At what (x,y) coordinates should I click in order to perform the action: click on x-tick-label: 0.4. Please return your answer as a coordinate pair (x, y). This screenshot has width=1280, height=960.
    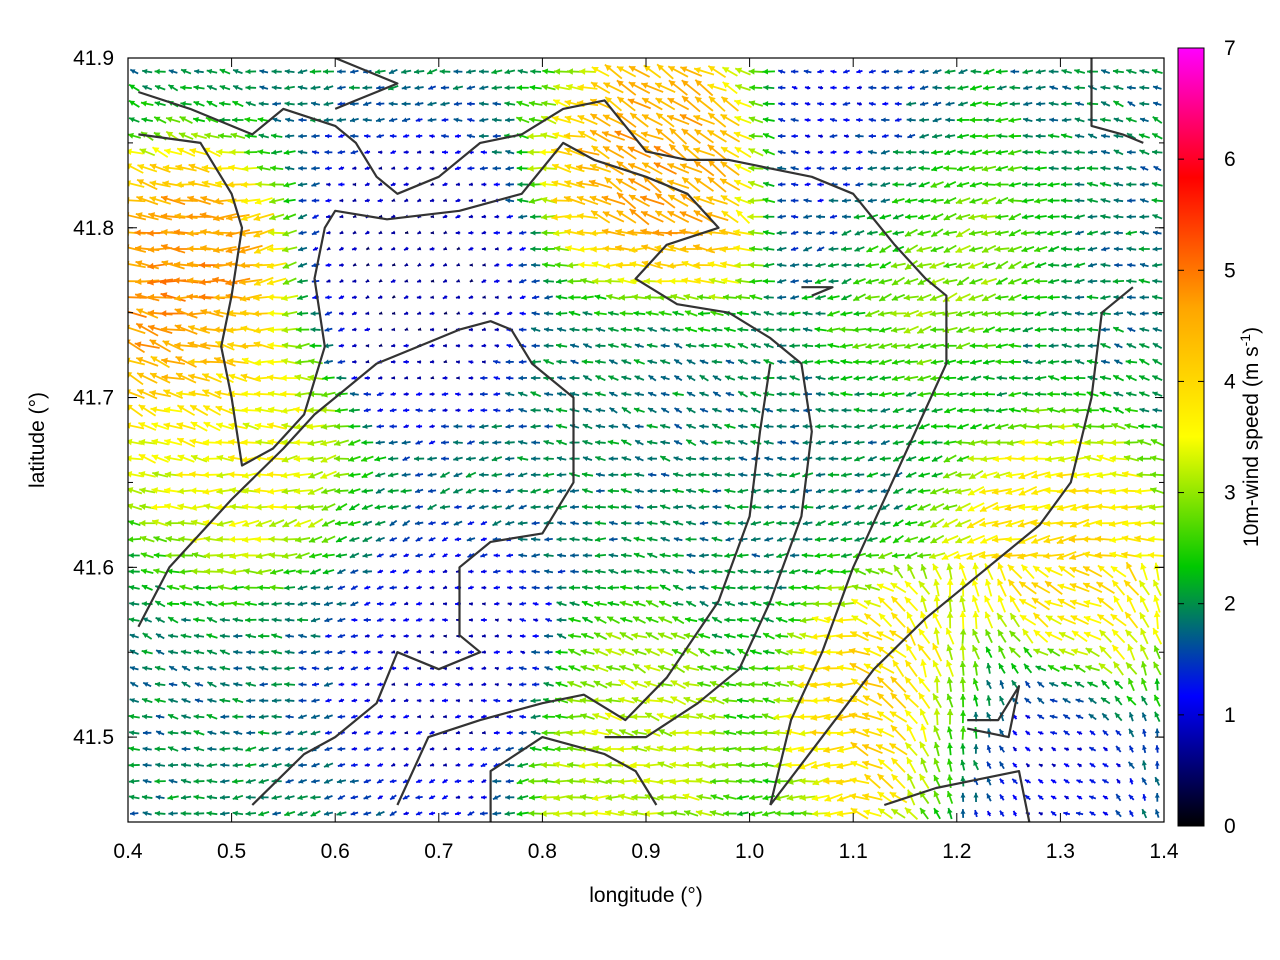
    Looking at the image, I should click on (128, 851).